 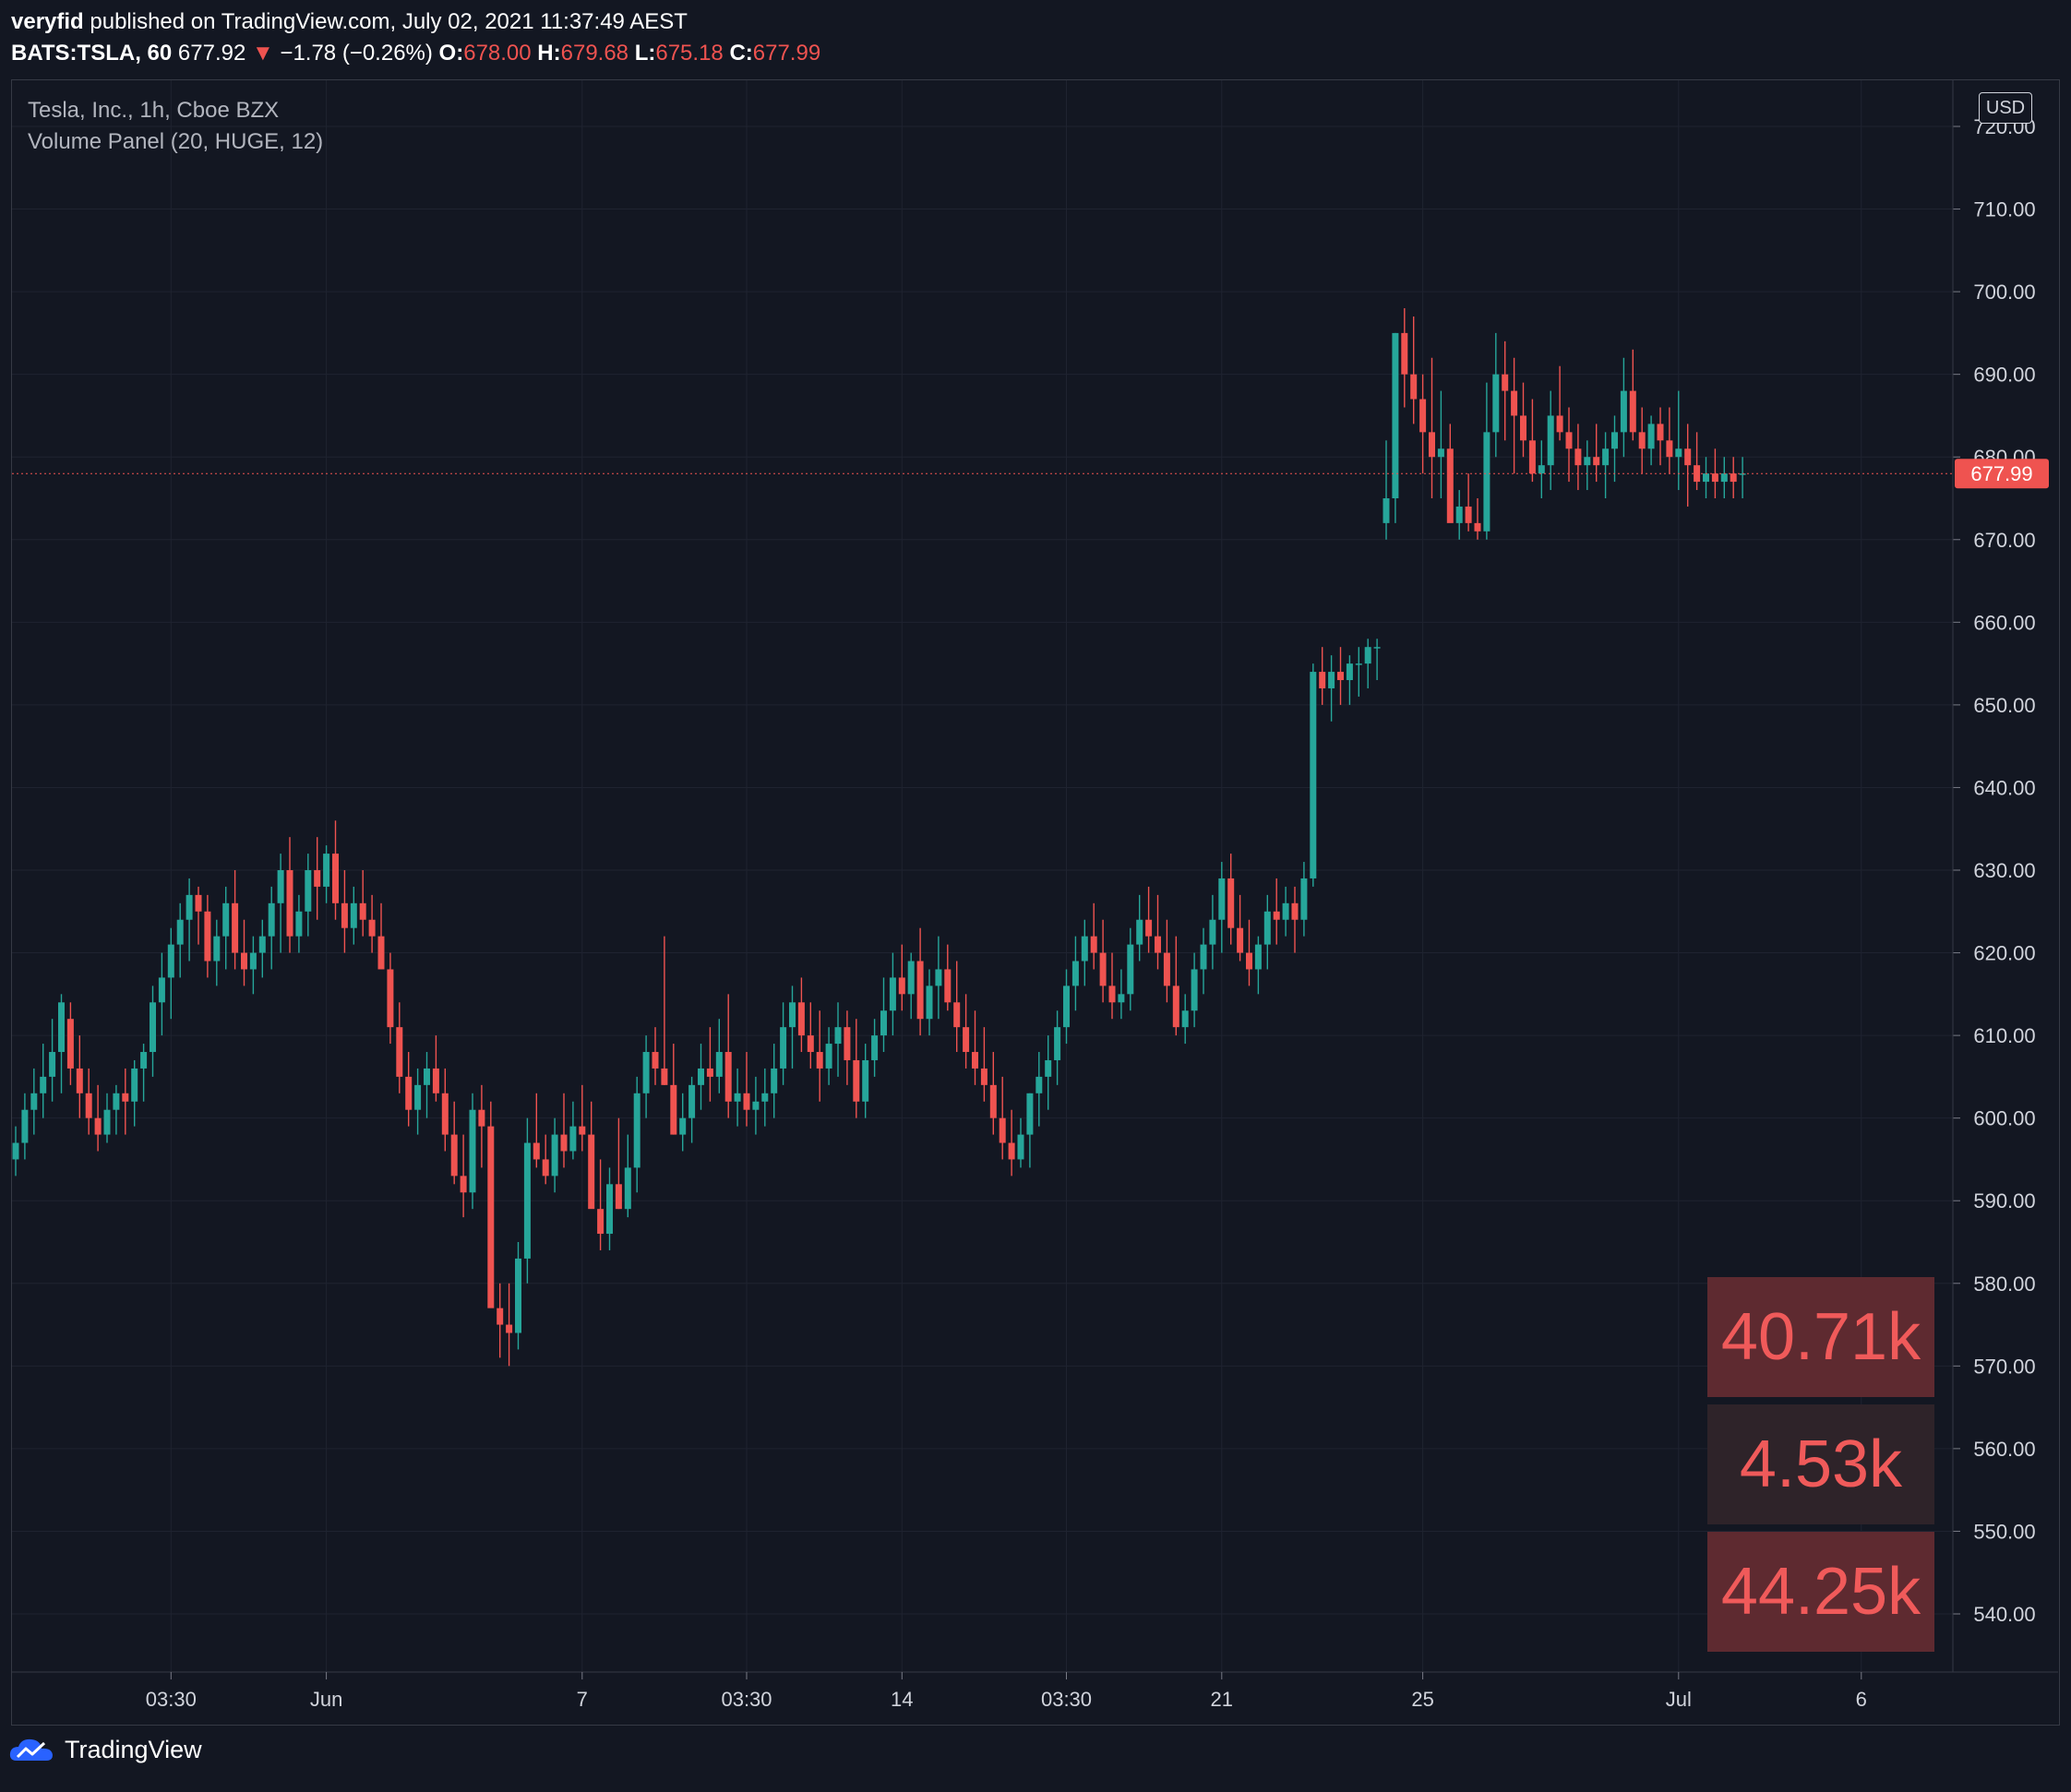 What do you see at coordinates (47, 22) in the screenshot?
I see `author-name: veryfid` at bounding box center [47, 22].